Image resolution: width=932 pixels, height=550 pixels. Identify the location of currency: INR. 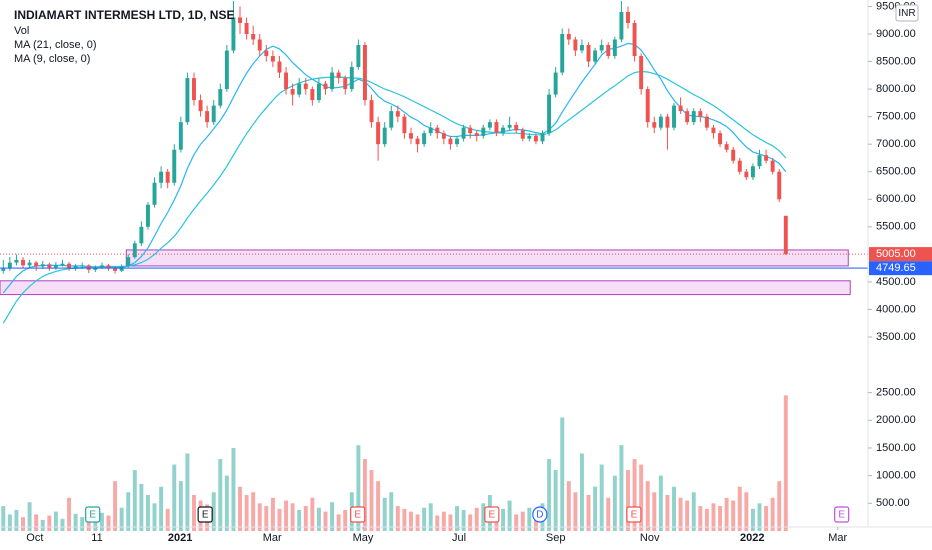
(906, 13).